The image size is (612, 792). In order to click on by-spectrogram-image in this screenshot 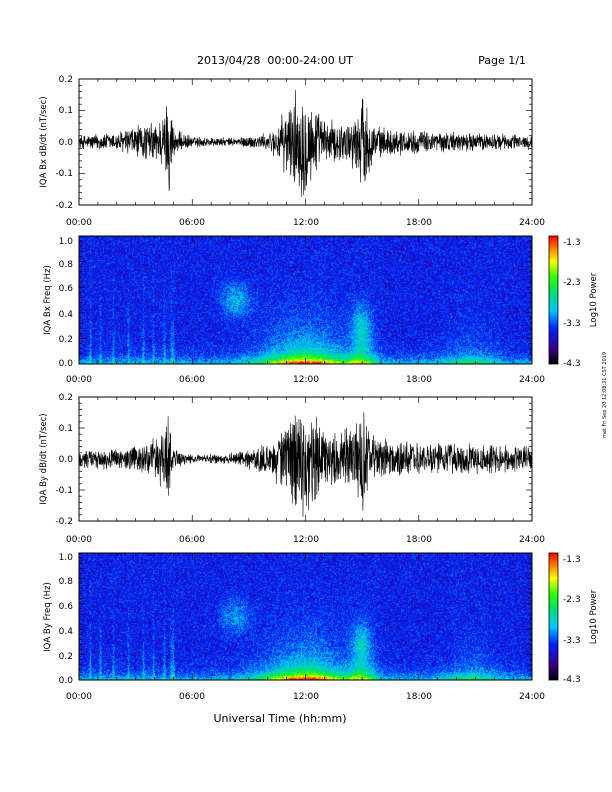, I will do `click(305, 616)`.